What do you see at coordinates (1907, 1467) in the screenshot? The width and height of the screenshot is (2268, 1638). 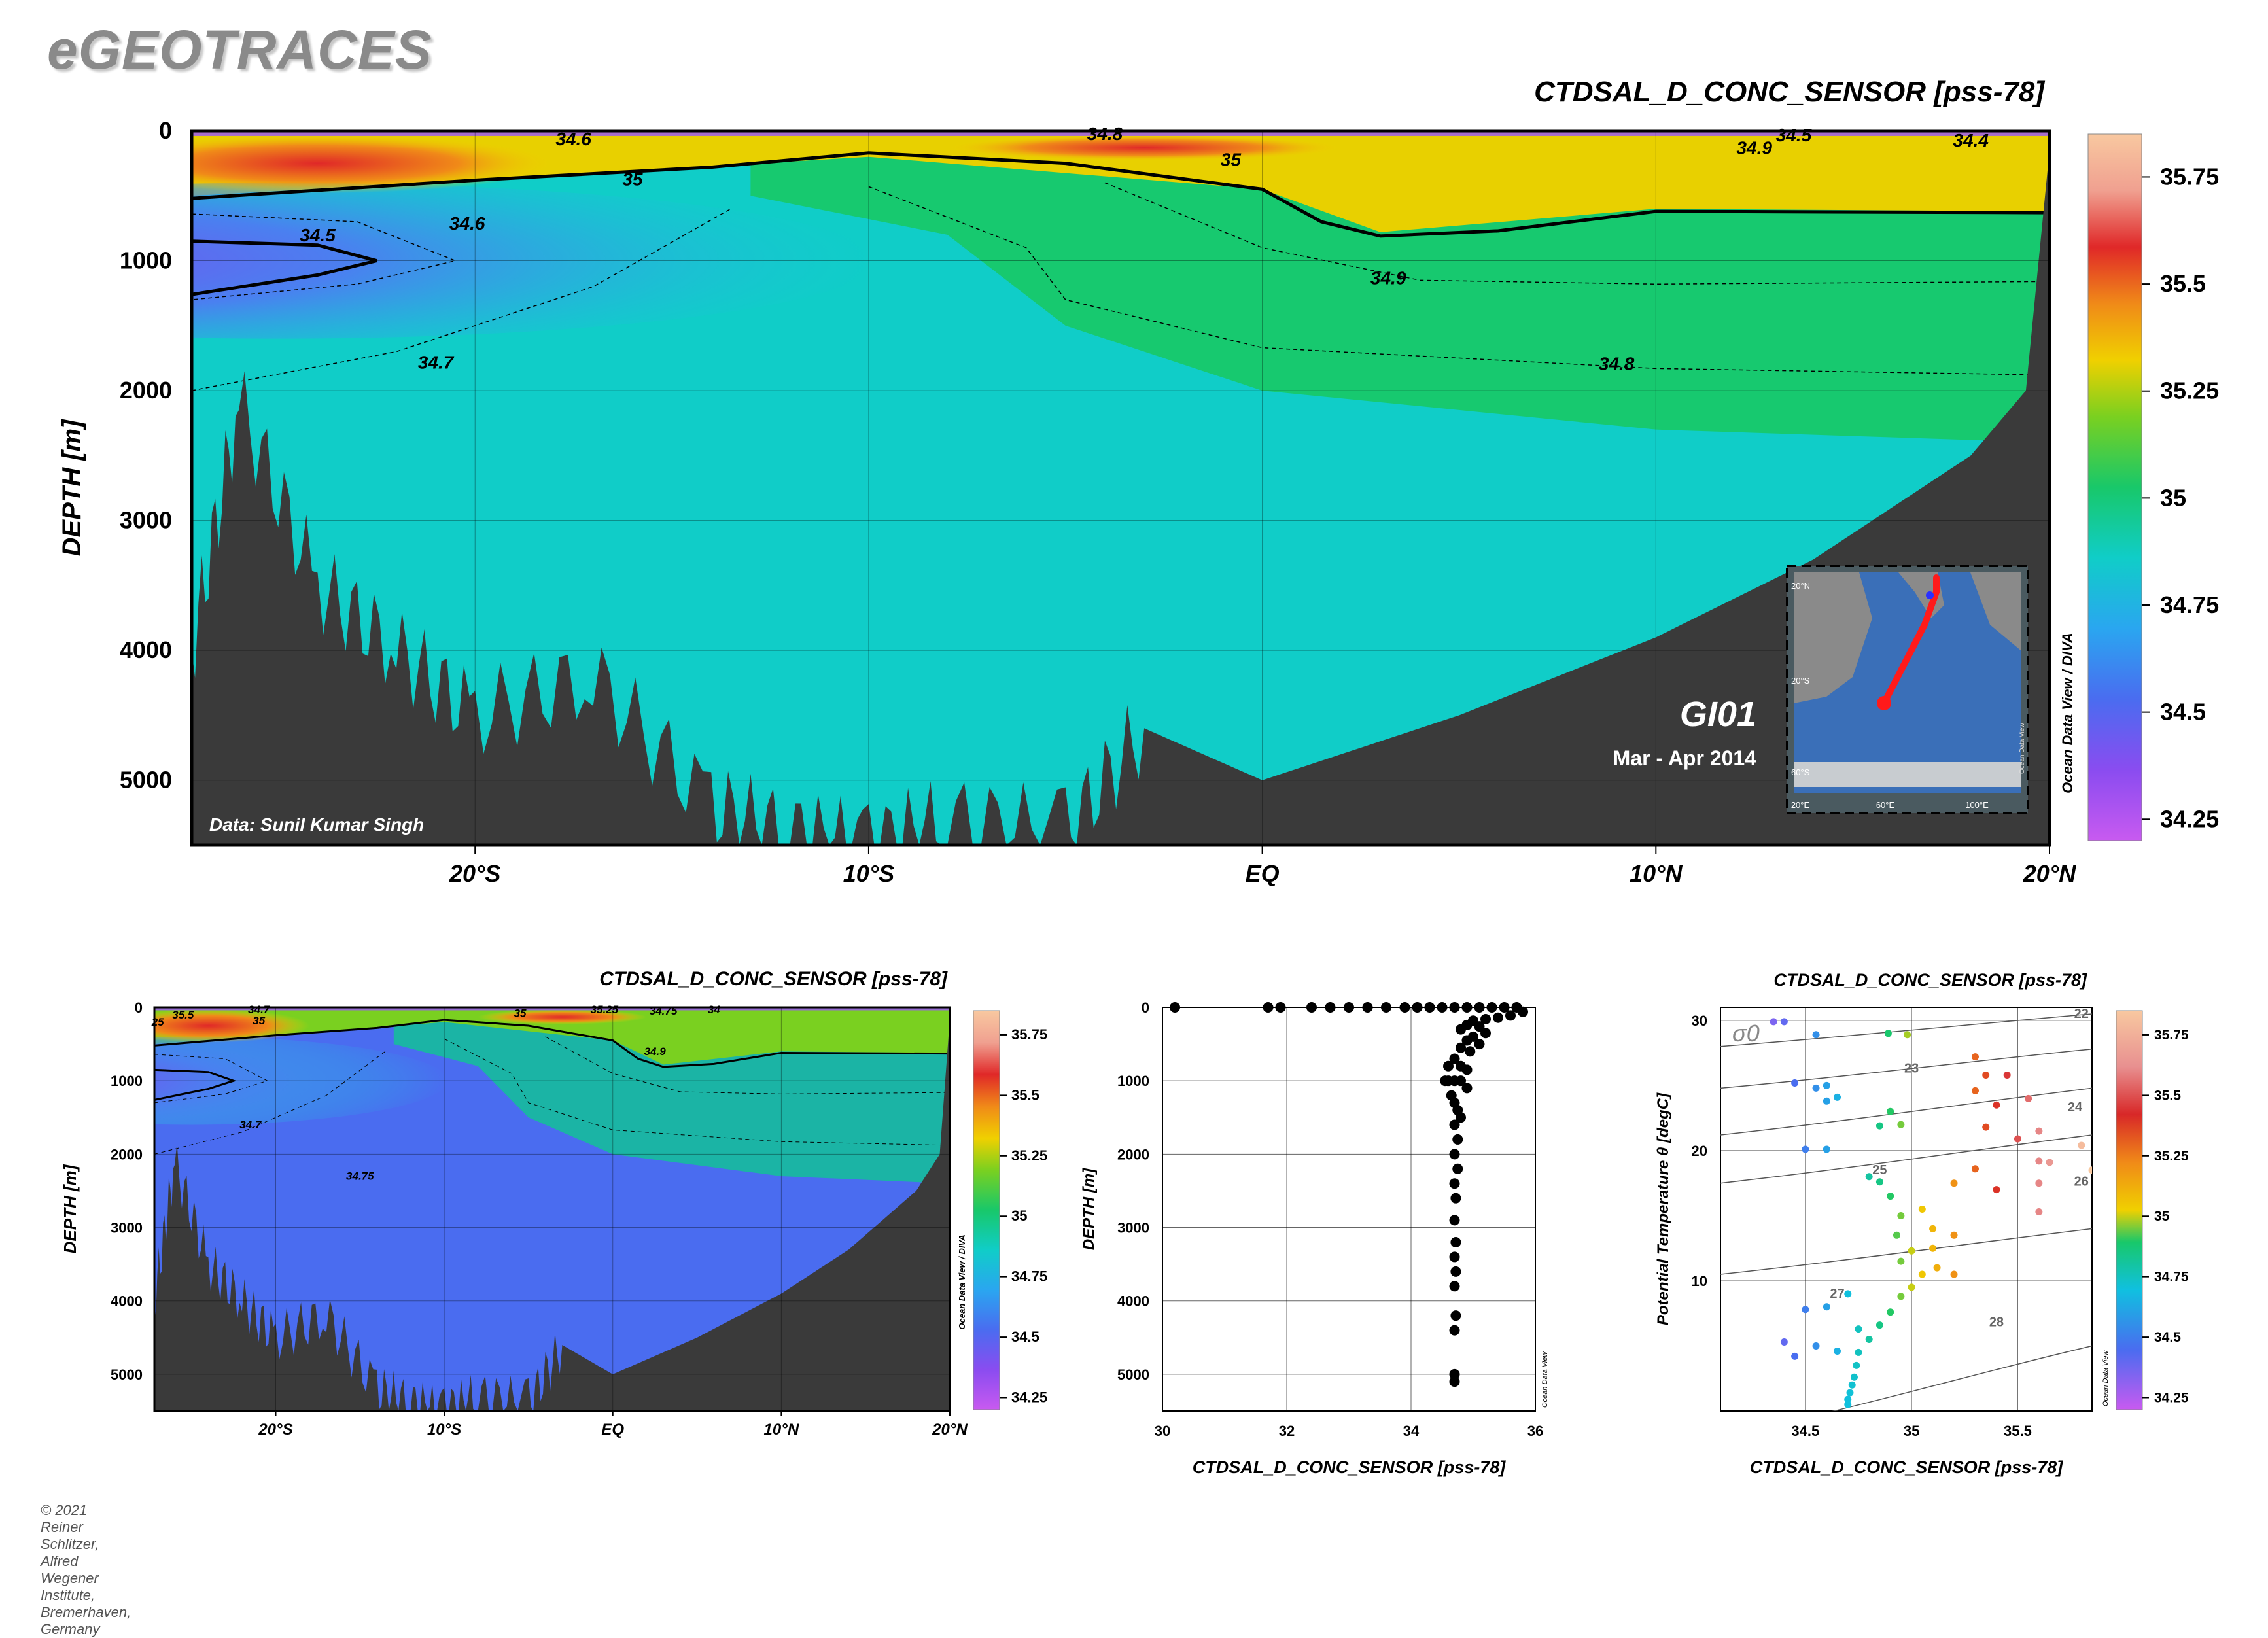 I see `x-axis-label: CTDSAL_D_CONC_SENSOR [pss-78]` at bounding box center [1907, 1467].